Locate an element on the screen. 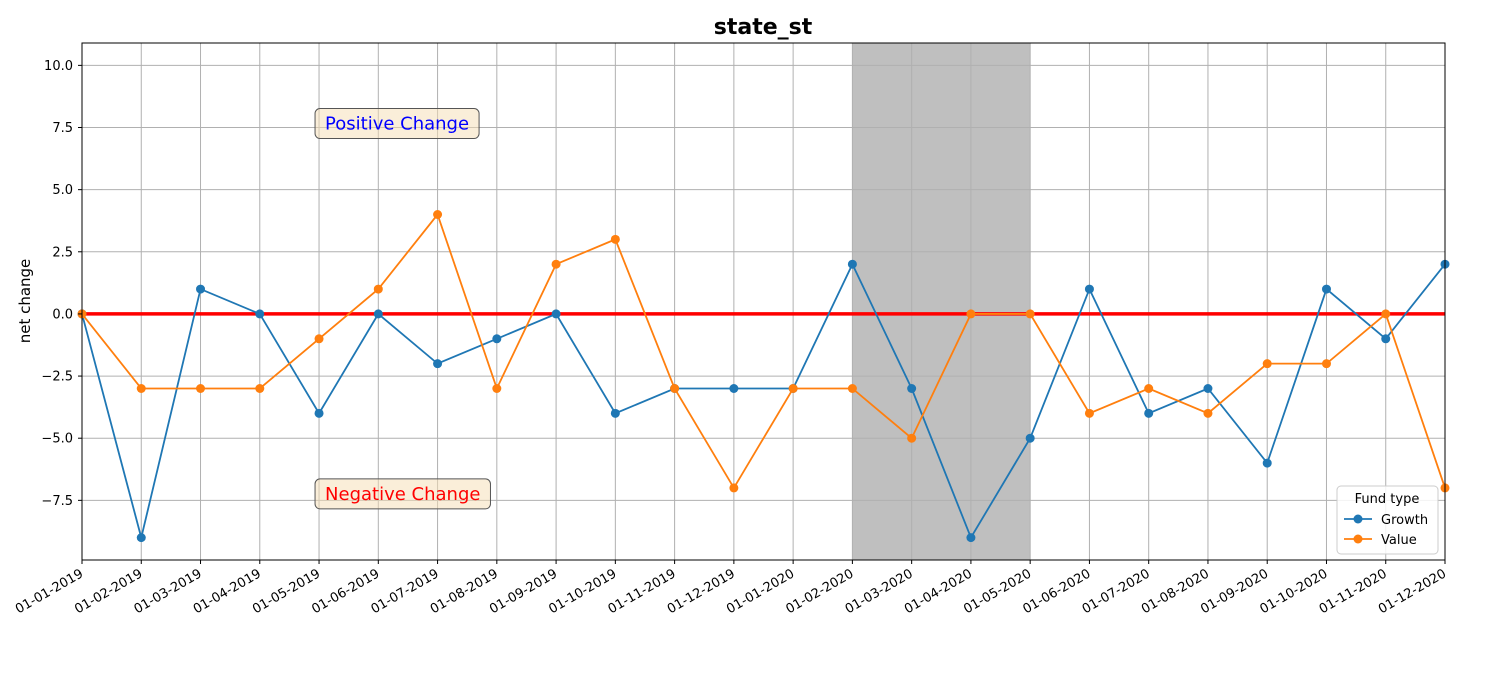  annotation-text: Negative Change is located at coordinates (402, 494).